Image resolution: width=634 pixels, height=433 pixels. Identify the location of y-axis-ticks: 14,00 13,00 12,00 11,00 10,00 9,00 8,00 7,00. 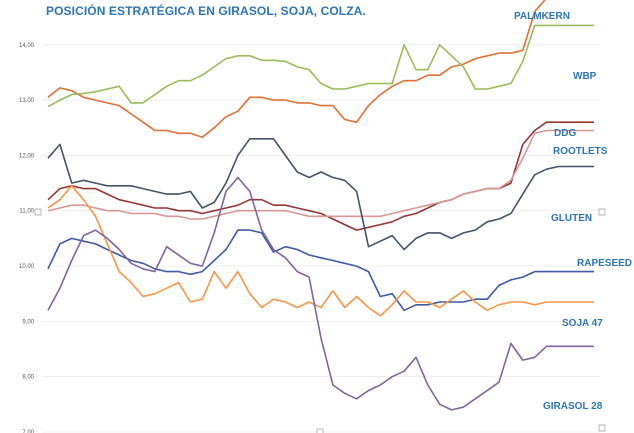
(27, 238).